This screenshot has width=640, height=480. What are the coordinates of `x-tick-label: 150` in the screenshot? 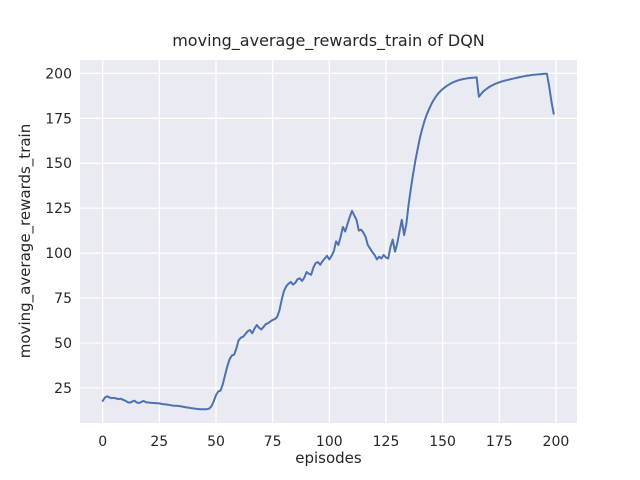 It's located at (442, 442).